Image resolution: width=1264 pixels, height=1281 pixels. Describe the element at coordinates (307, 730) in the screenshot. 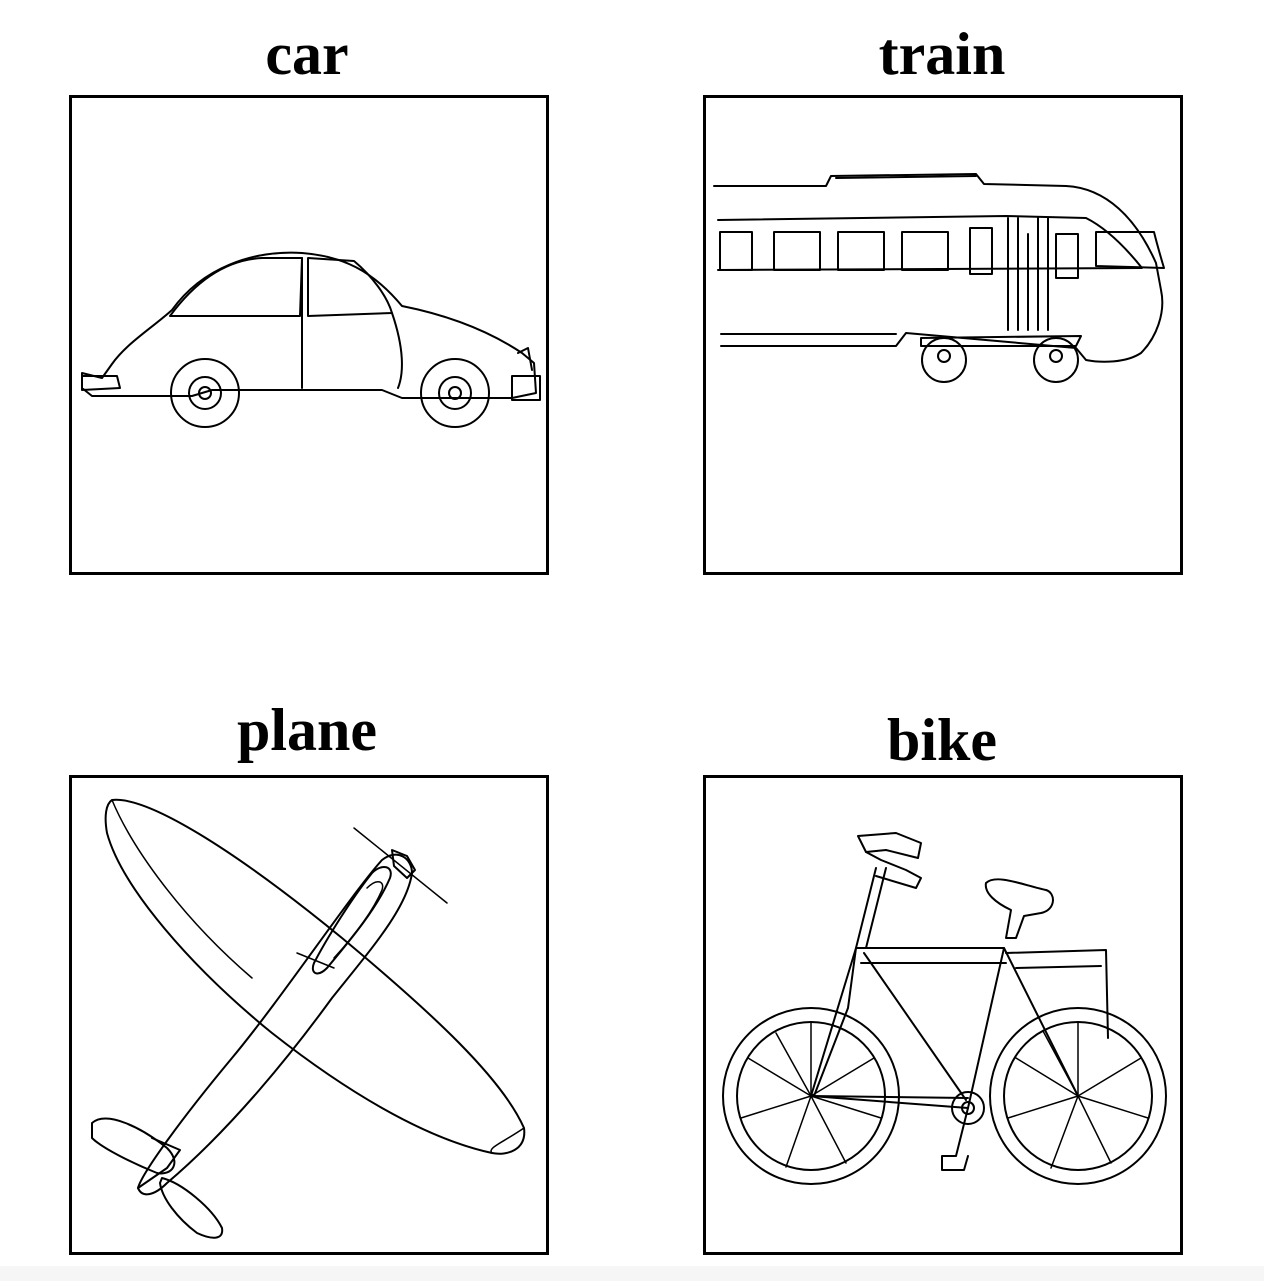

I see `card-label-plane: plane` at that location.